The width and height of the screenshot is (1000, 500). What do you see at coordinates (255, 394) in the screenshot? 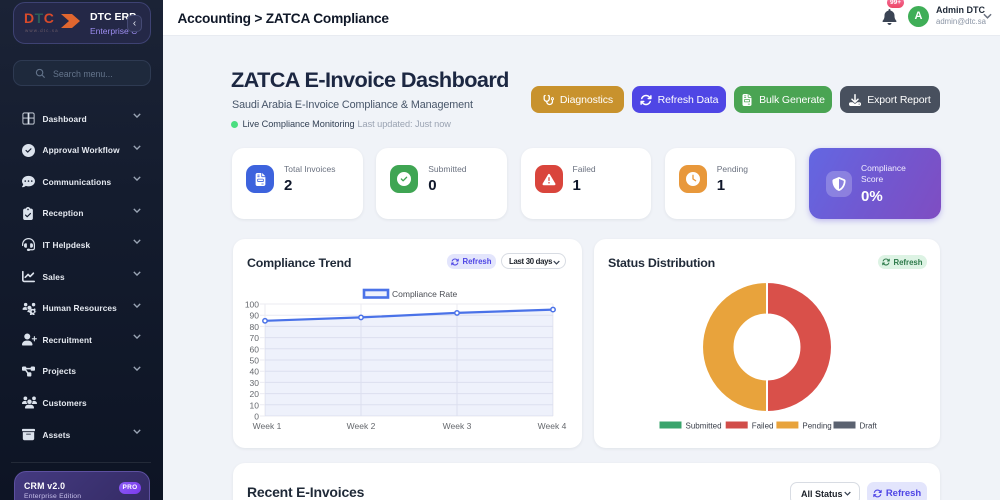
I see `svg-text: 20` at bounding box center [255, 394].